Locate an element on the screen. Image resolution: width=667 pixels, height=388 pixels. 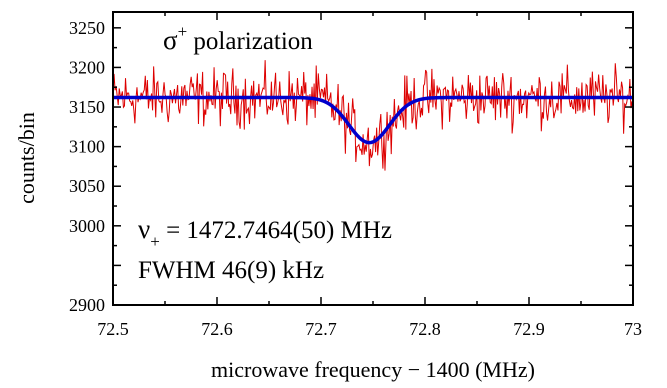
y-tick-label: 3200 is located at coordinates (87, 67).